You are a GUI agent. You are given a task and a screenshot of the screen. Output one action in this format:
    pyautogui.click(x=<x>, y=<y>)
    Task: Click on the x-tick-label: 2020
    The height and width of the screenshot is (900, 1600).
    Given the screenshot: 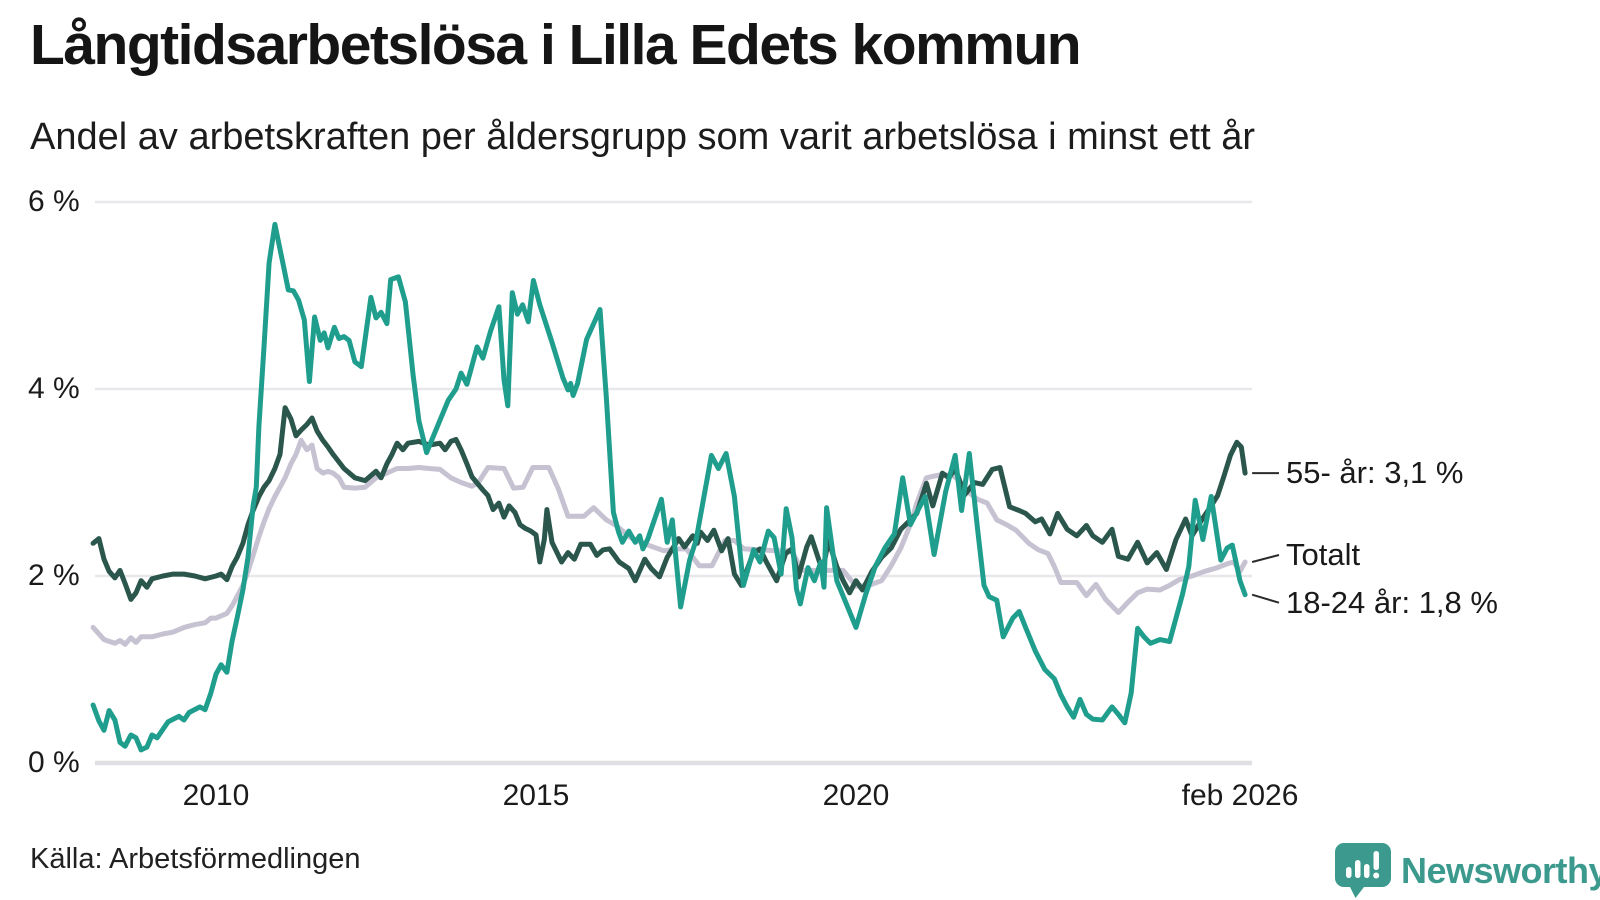 What is the action you would take?
    pyautogui.click(x=856, y=795)
    